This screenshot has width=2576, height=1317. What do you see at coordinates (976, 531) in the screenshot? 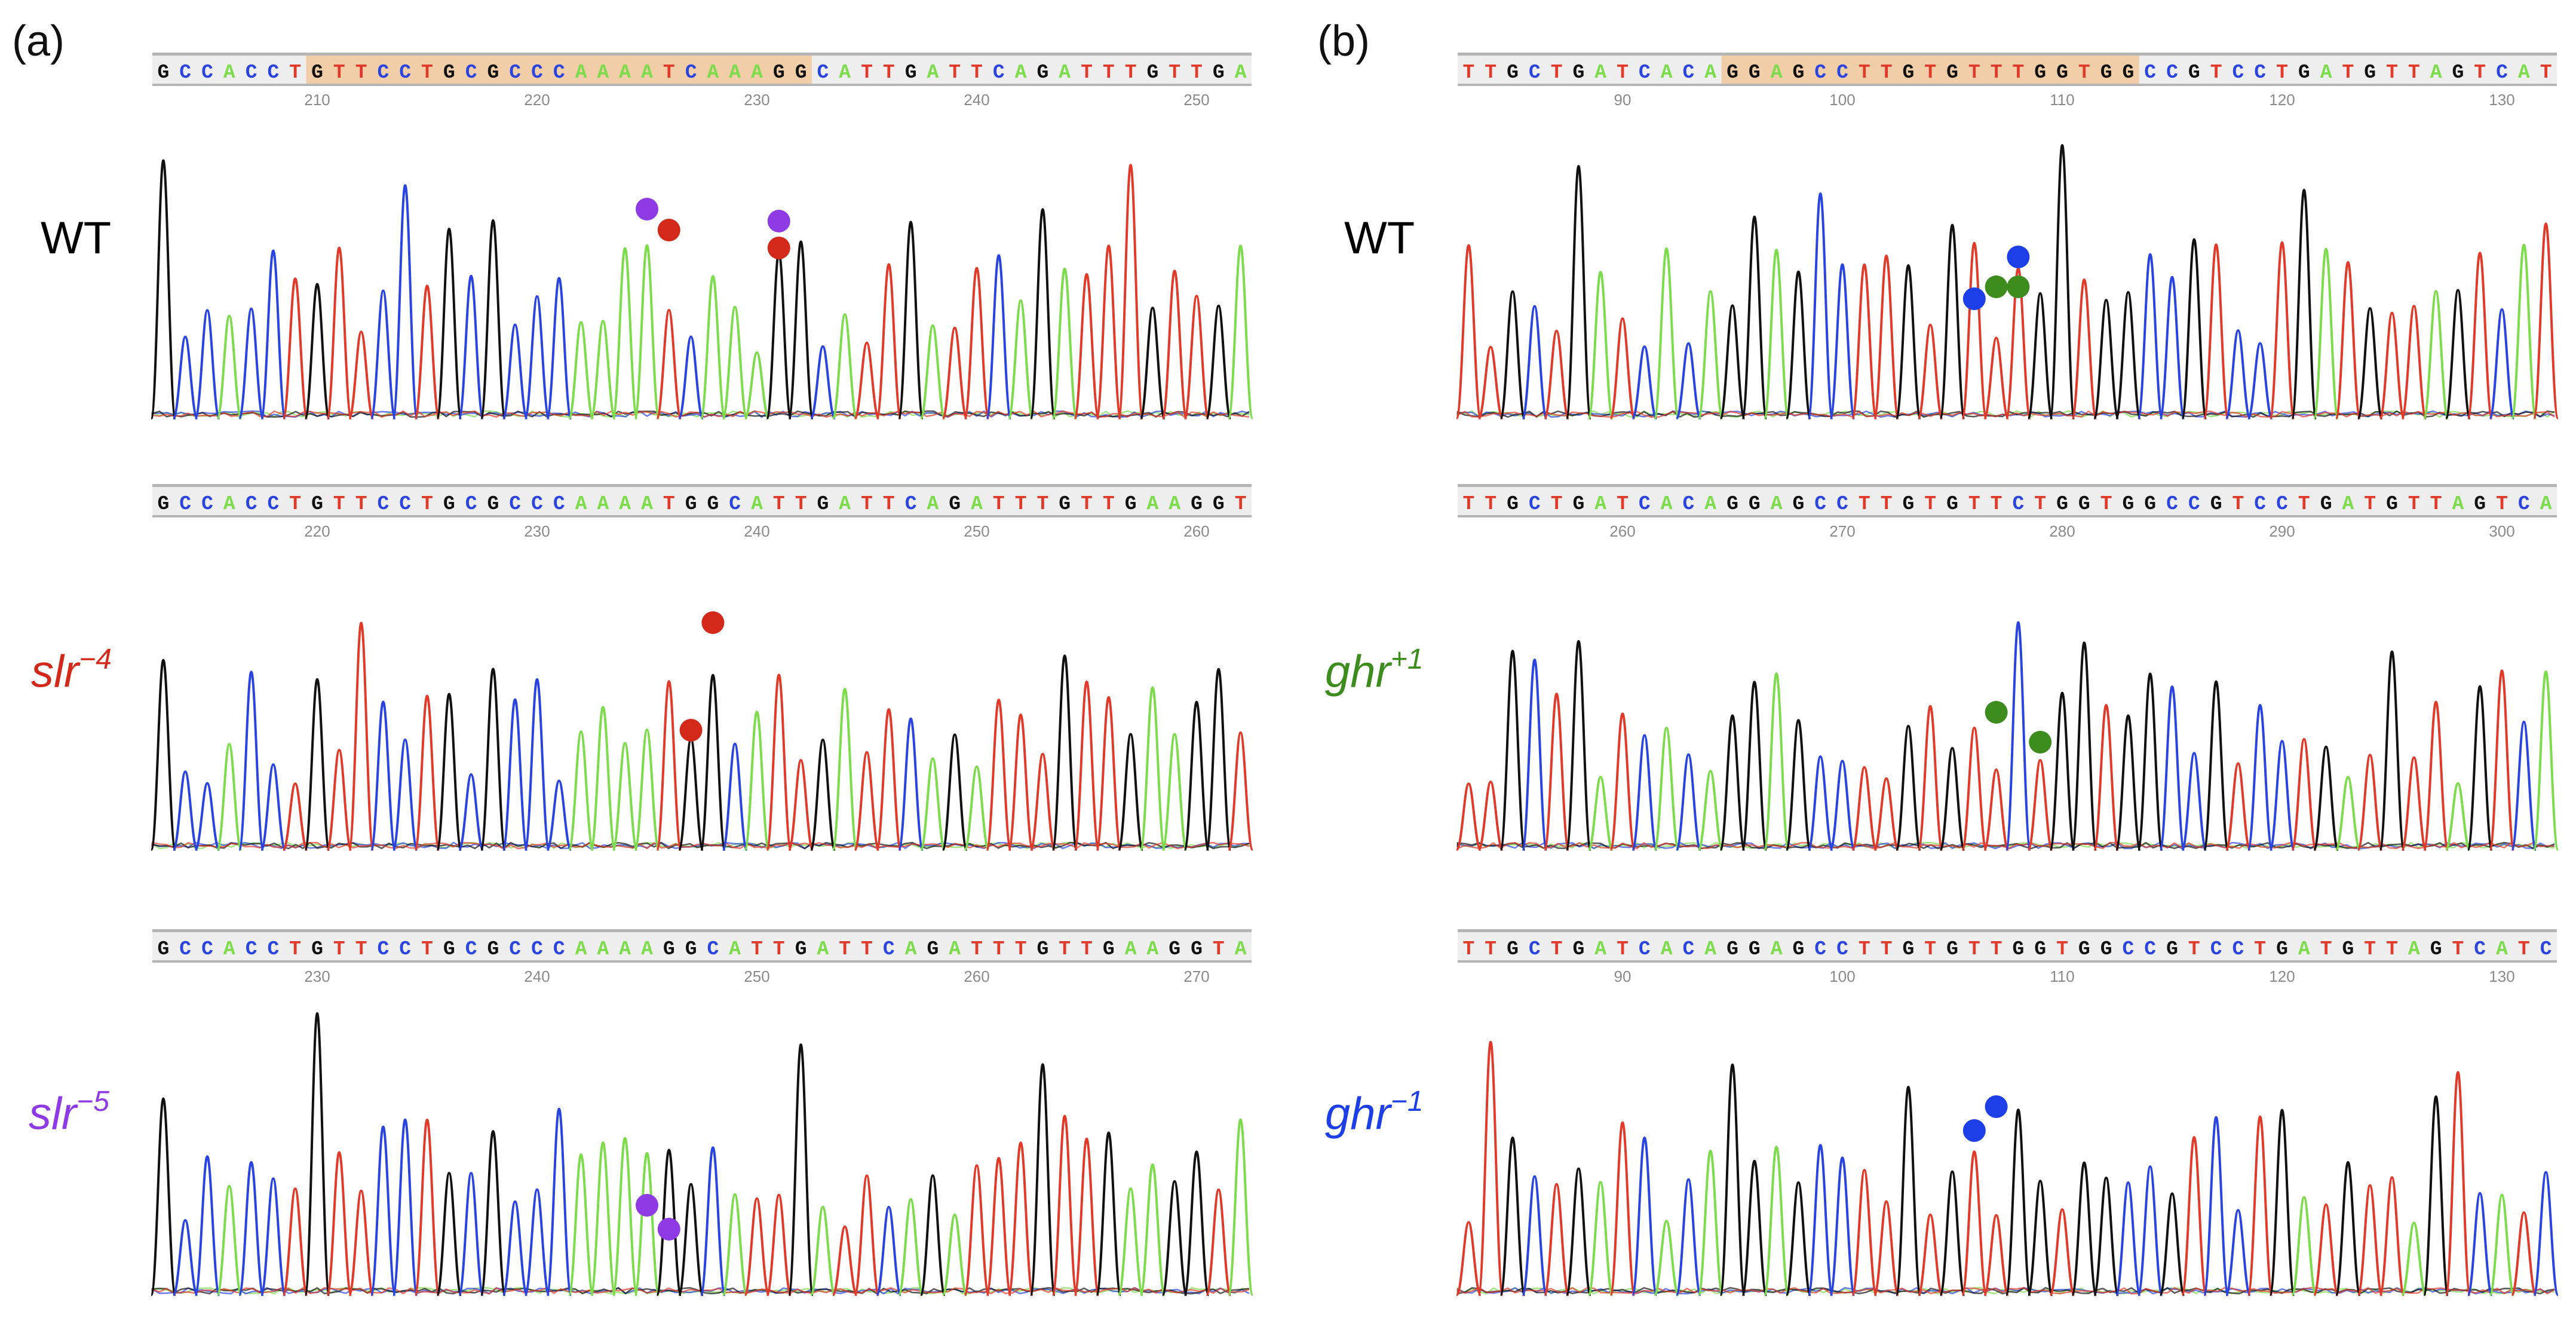
I see `position-tick-label: 250` at bounding box center [976, 531].